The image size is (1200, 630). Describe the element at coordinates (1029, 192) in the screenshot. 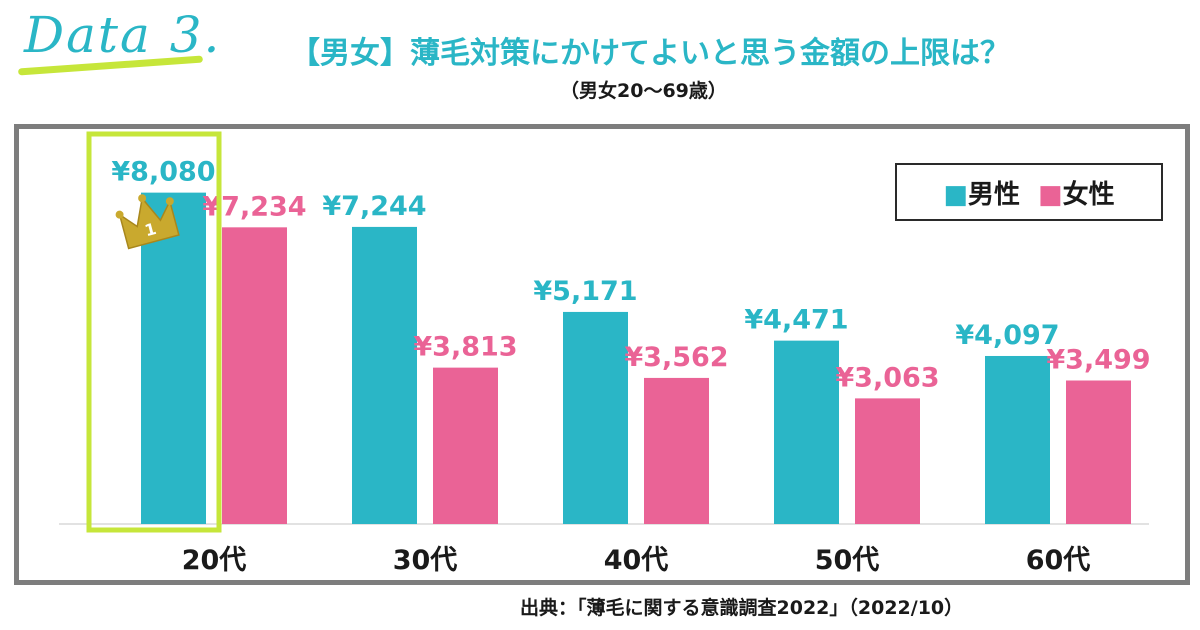

I see `chart-legend: ■男性 ■女性` at that location.